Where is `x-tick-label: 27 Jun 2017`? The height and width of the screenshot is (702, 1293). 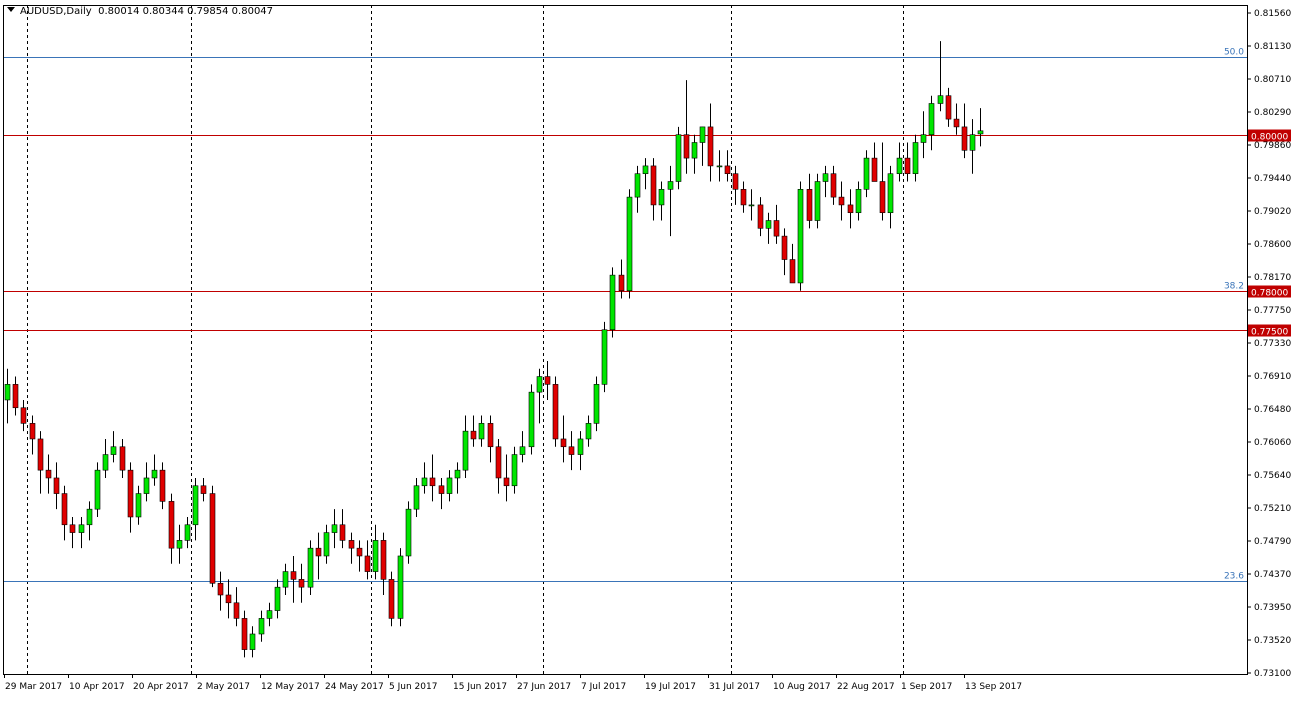
x-tick-label: 27 Jun 2017 is located at coordinates (544, 687).